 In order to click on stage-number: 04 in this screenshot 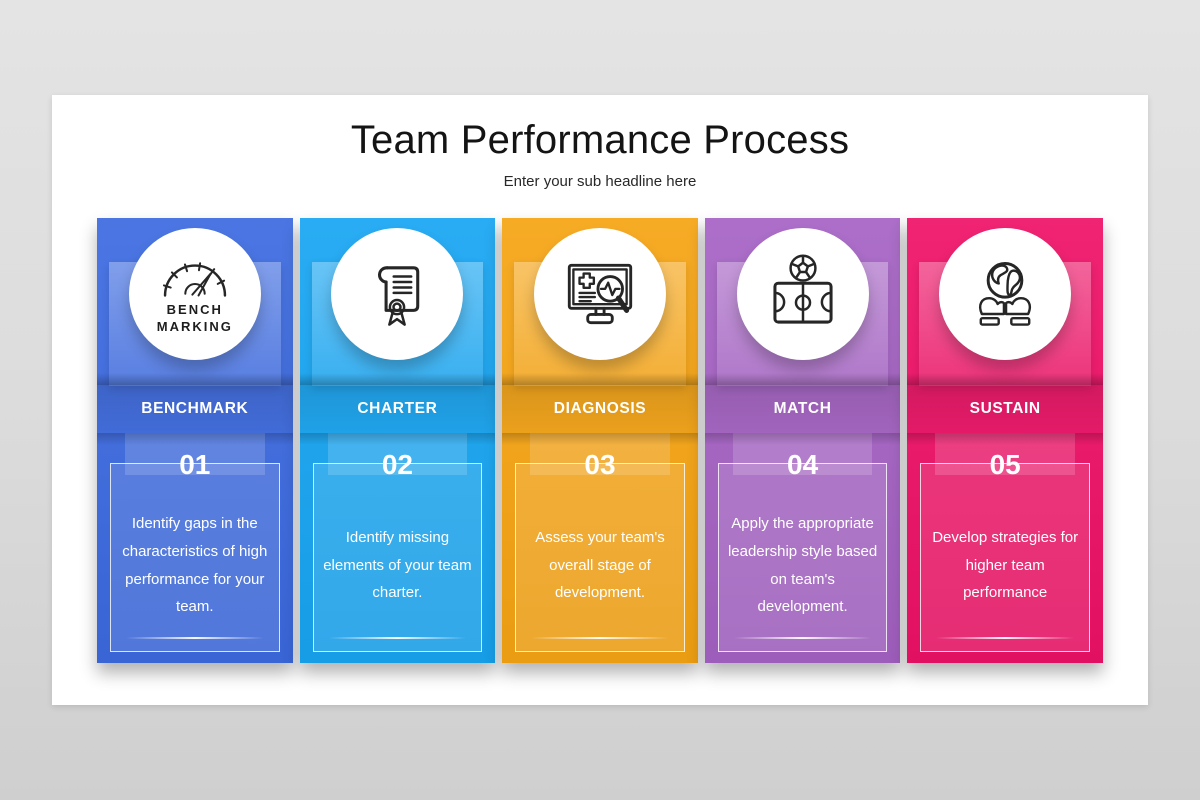, I will do `click(803, 464)`.